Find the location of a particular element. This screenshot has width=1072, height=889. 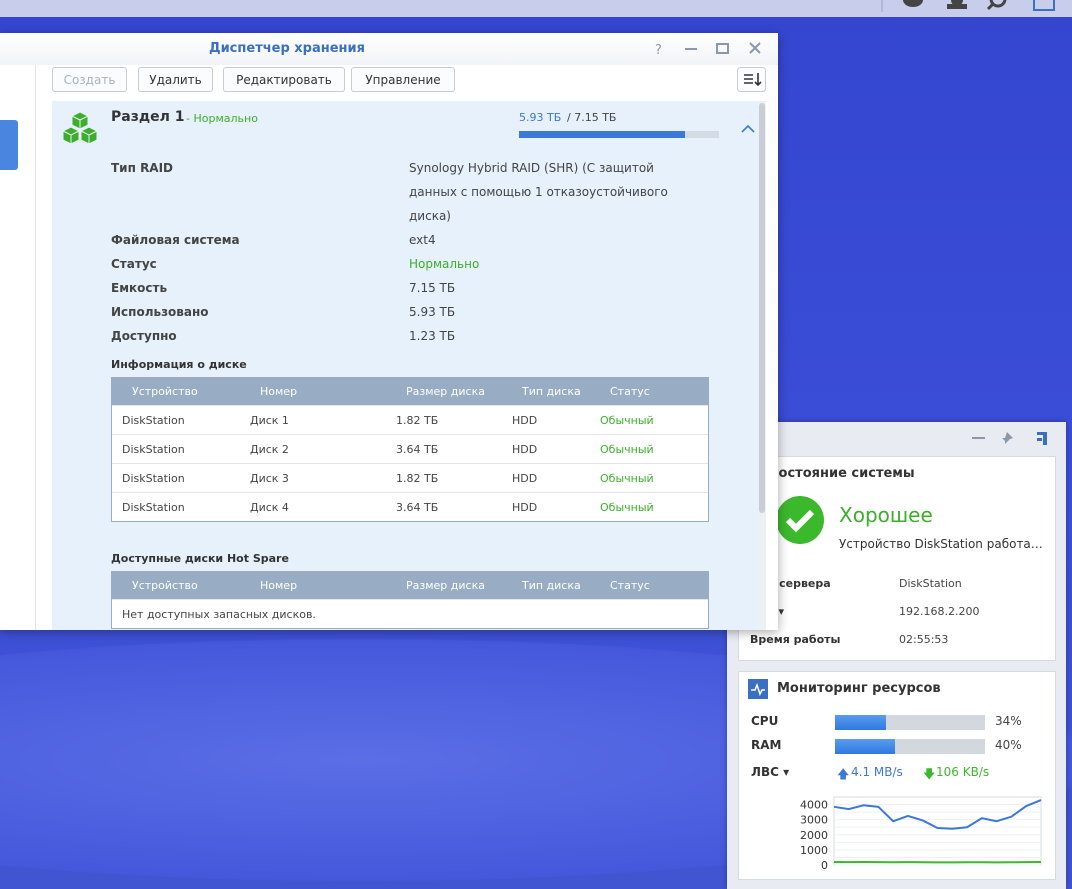

empty-message: Нет доступных запасных дисков. is located at coordinates (410, 613).